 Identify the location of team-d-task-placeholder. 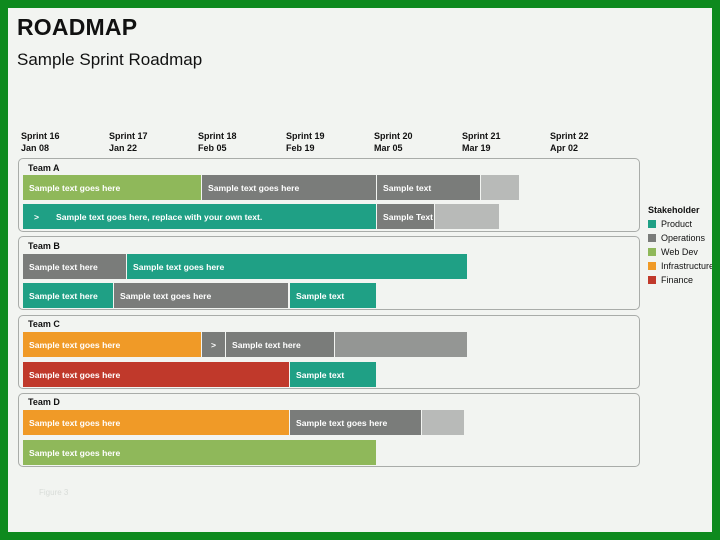
(443, 422).